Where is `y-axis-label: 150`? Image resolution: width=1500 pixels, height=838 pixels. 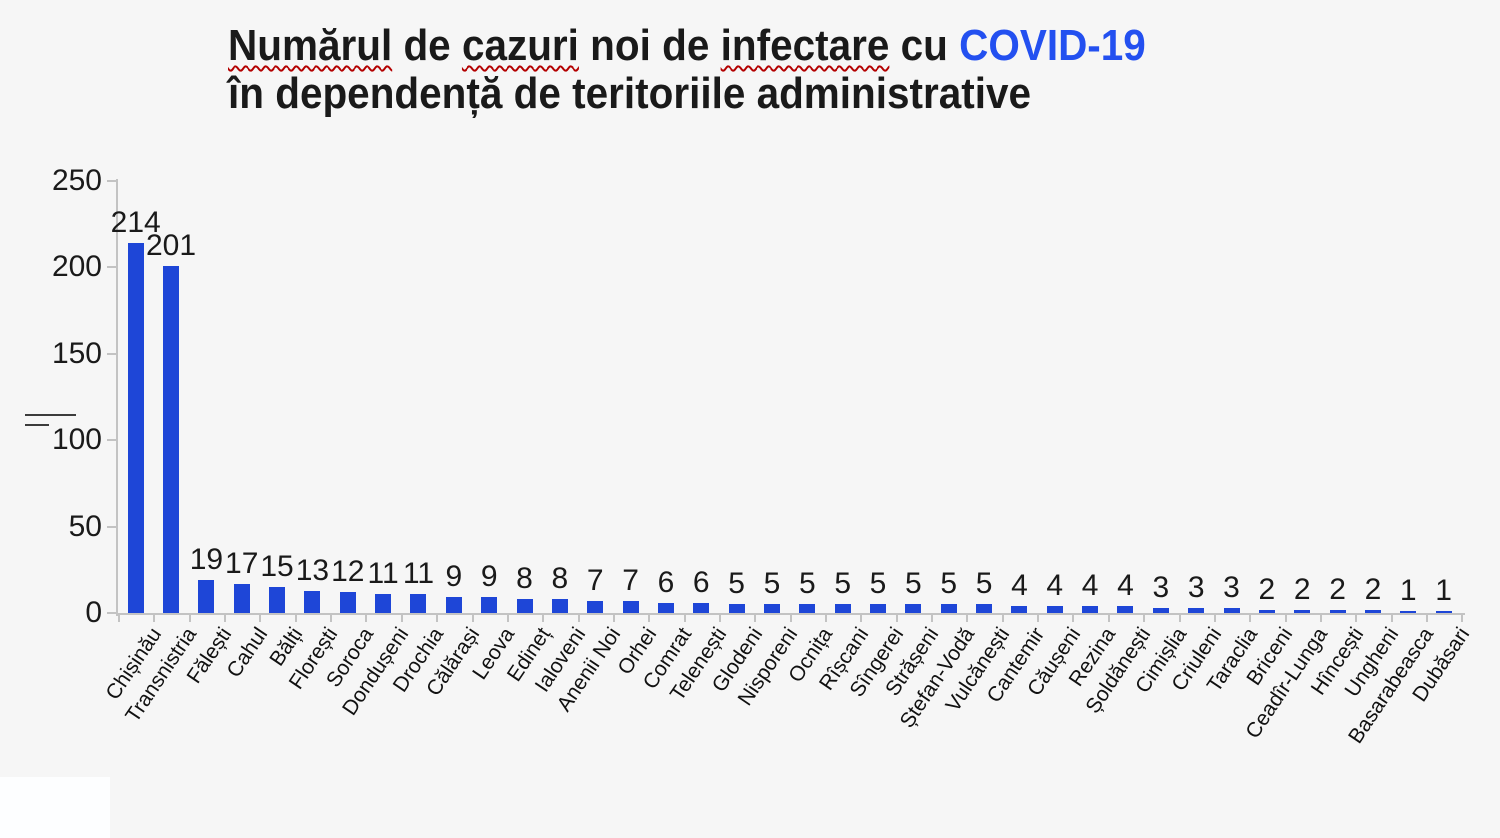
y-axis-label: 150 is located at coordinates (76, 353).